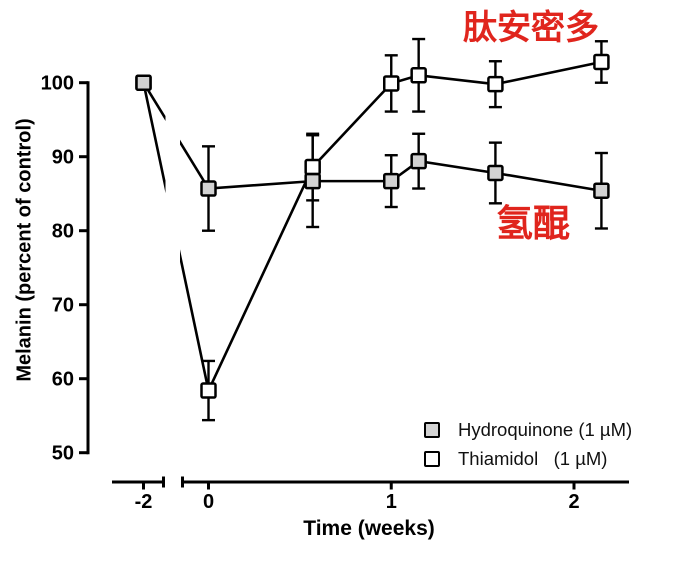  Describe the element at coordinates (533, 458) in the screenshot. I see `legend-label-thiamidol: Thiamidol (1 µM)` at that location.